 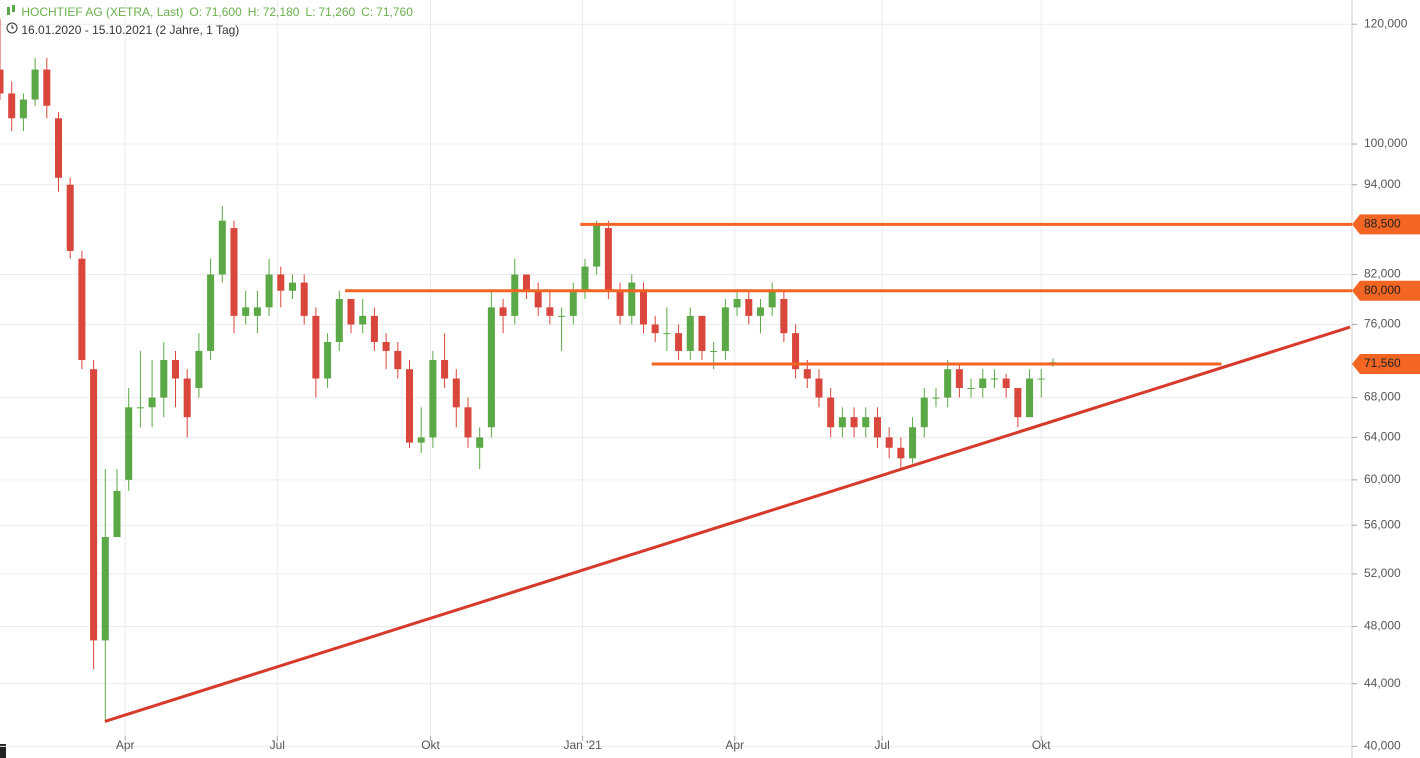 What do you see at coordinates (11, 10) in the screenshot?
I see `candle-icon` at bounding box center [11, 10].